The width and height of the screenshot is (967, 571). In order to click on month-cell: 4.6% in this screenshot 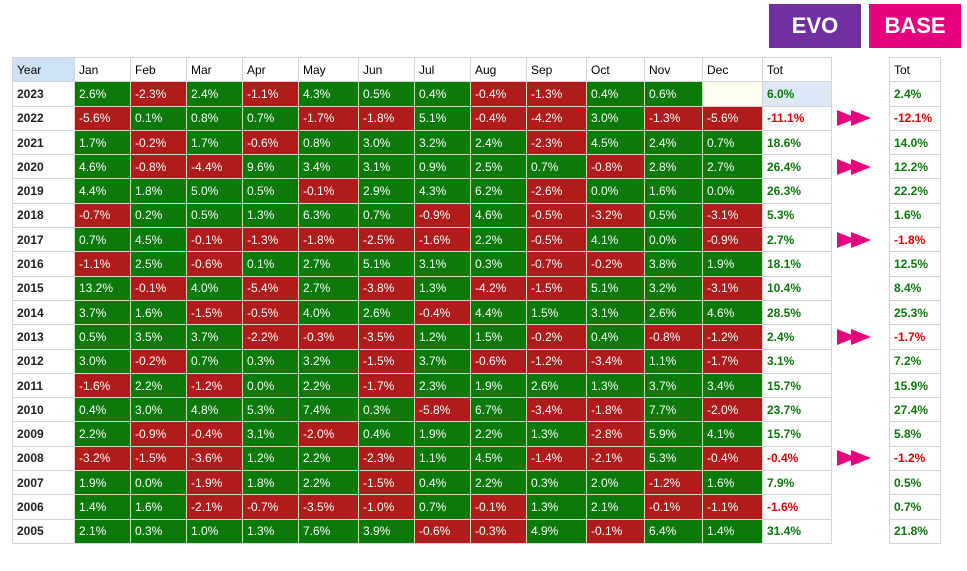, I will do `click(102, 167)`.